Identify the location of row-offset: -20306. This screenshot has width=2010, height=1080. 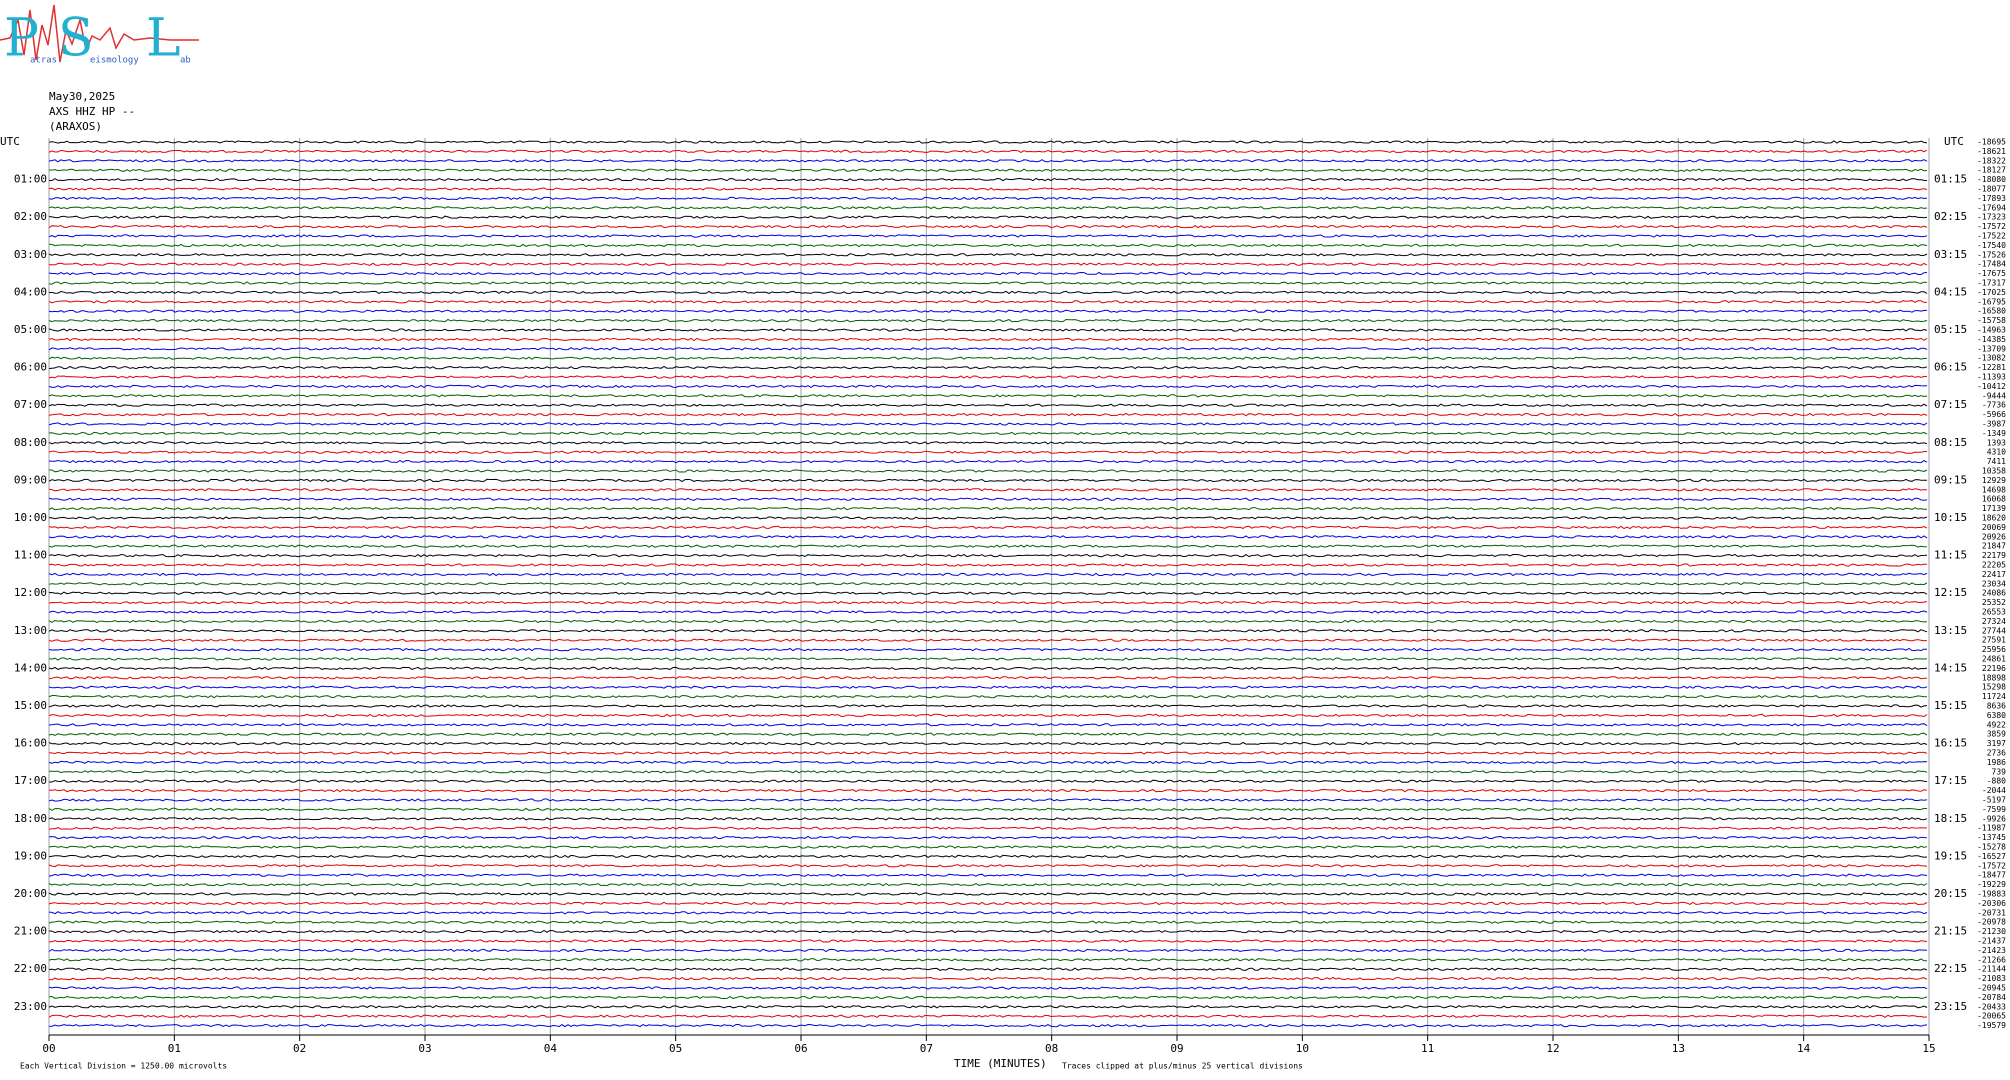
(1991, 903).